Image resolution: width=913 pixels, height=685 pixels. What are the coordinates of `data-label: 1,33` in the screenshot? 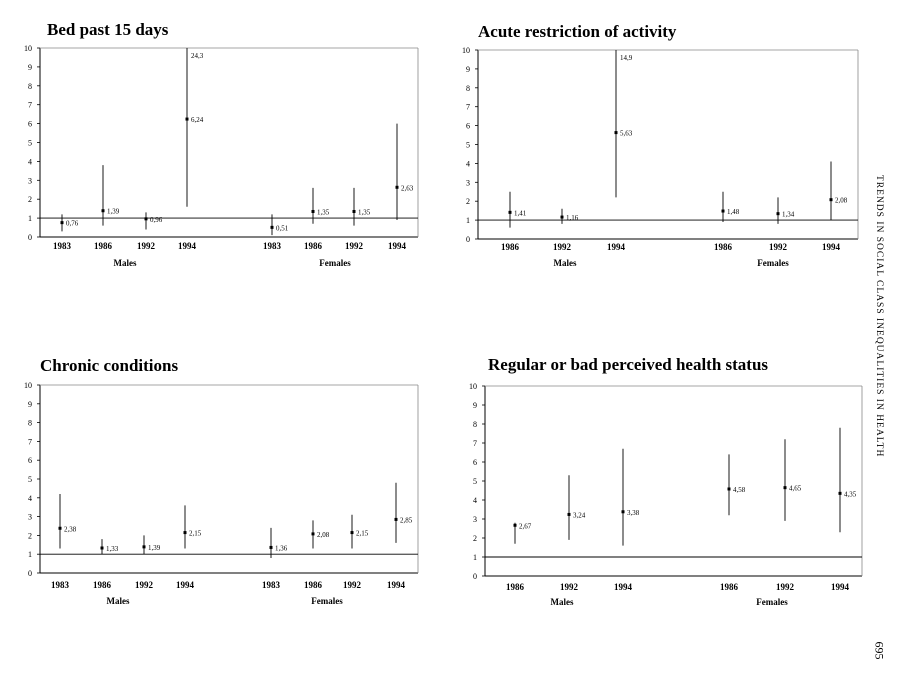 It's located at (112, 549).